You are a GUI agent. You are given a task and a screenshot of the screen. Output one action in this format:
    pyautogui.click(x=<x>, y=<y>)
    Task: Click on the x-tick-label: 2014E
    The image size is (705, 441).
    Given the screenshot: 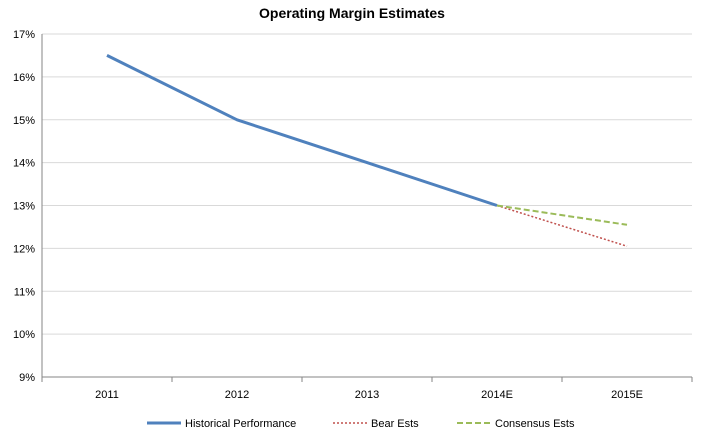 What is the action you would take?
    pyautogui.click(x=497, y=395)
    